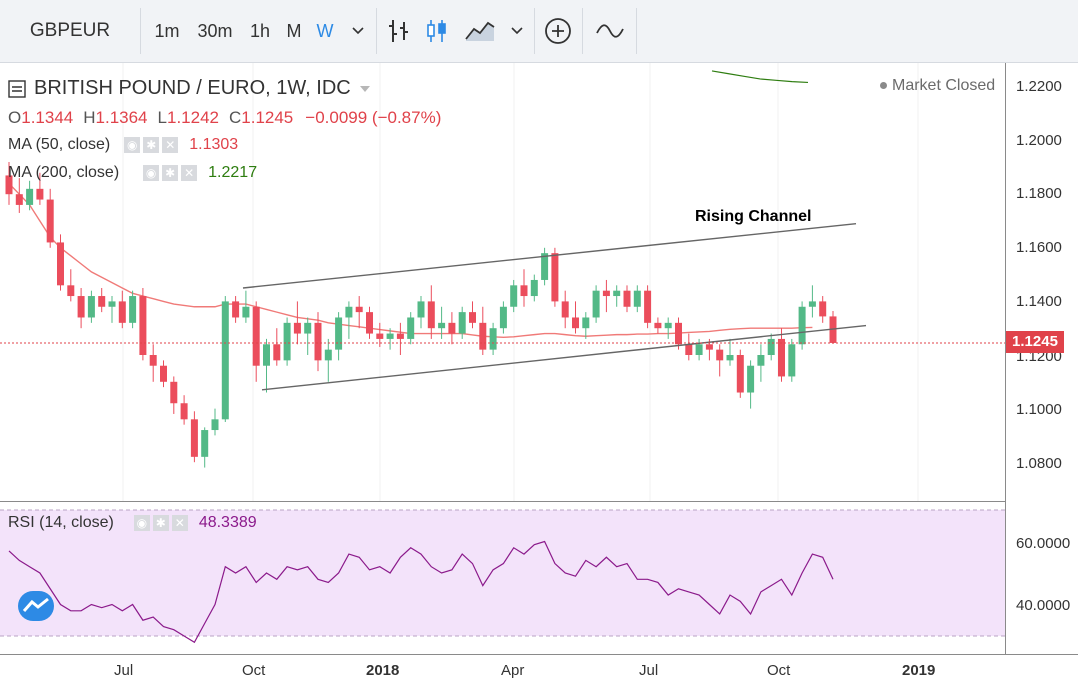  Describe the element at coordinates (15, 117) in the screenshot. I see `open-label: O` at that location.